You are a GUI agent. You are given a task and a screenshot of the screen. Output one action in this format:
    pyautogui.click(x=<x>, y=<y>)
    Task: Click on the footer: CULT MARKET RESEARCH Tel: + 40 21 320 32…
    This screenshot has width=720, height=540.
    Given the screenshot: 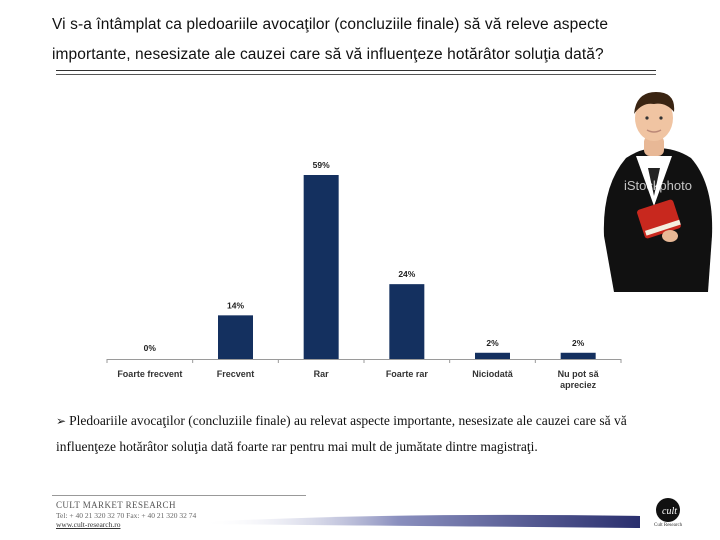 What is the action you would take?
    pyautogui.click(x=126, y=514)
    